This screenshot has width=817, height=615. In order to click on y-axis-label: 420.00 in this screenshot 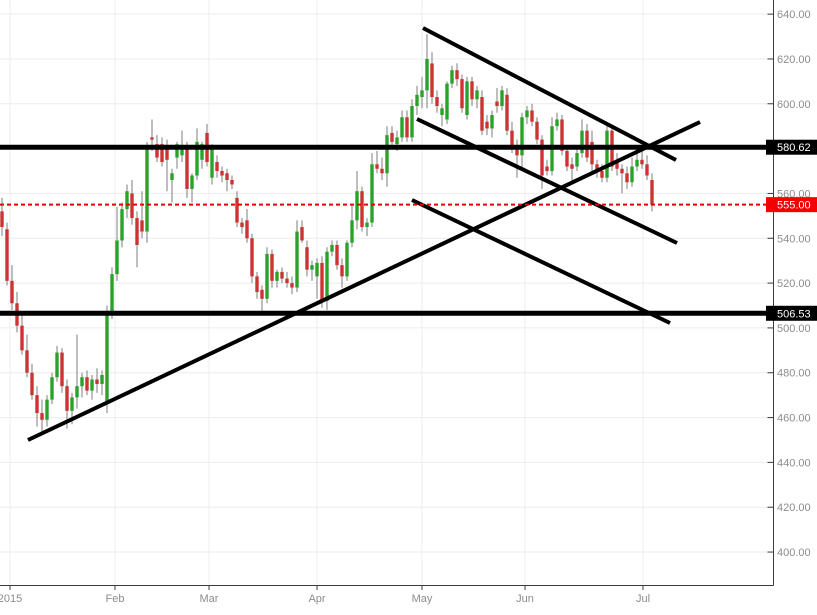, I will do `click(794, 508)`.